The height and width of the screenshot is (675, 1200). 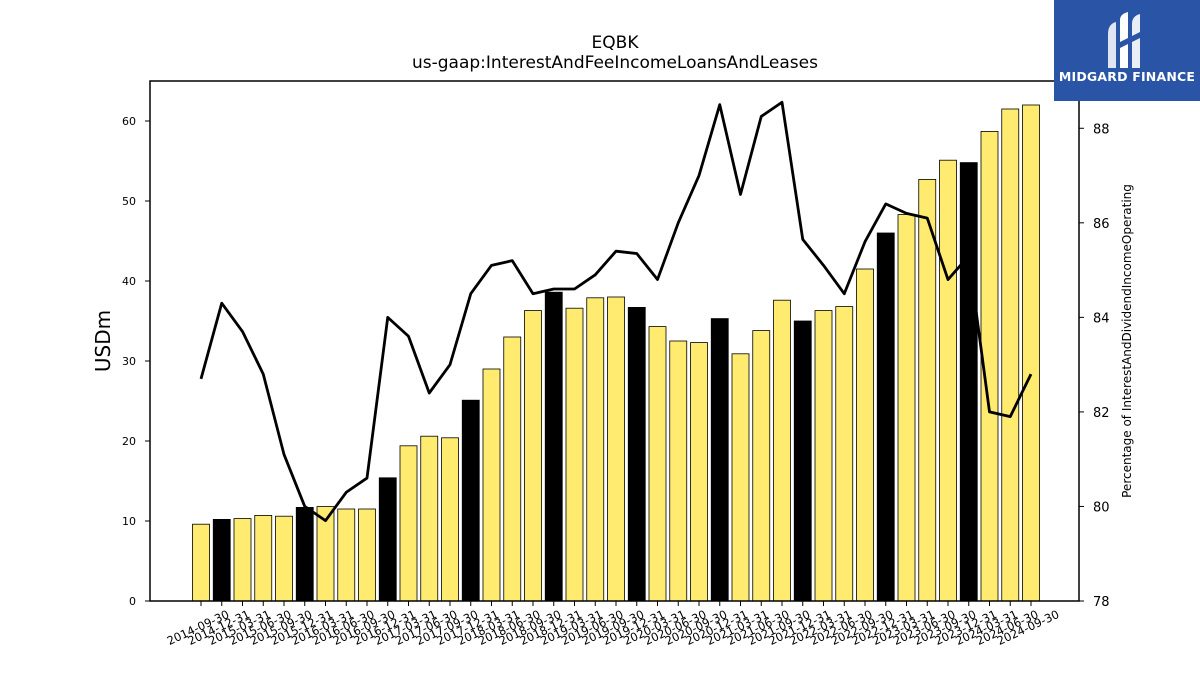 What do you see at coordinates (1101, 602) in the screenshot?
I see `y2-tick-label-78: 78` at bounding box center [1101, 602].